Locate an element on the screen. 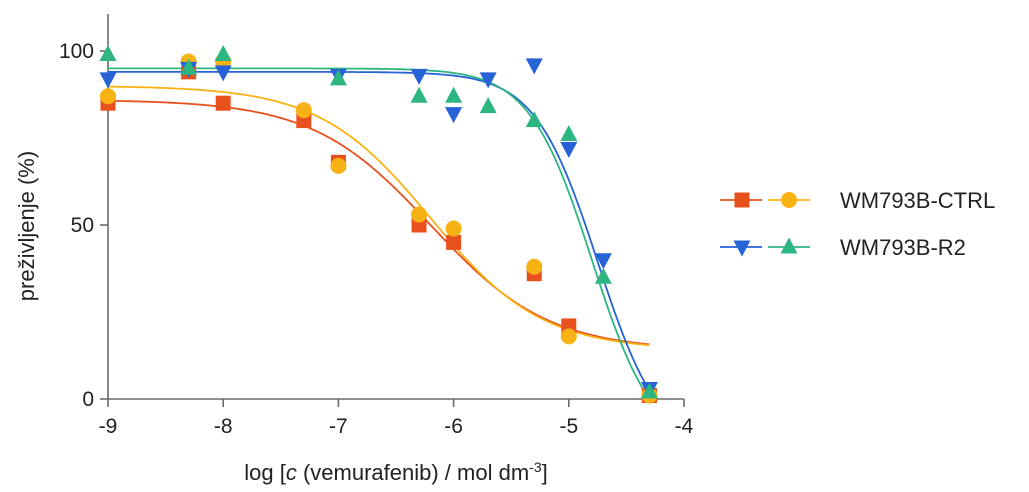 This screenshot has width=1029, height=492. y-axis-title: preživljenje (%) is located at coordinates (26, 226).